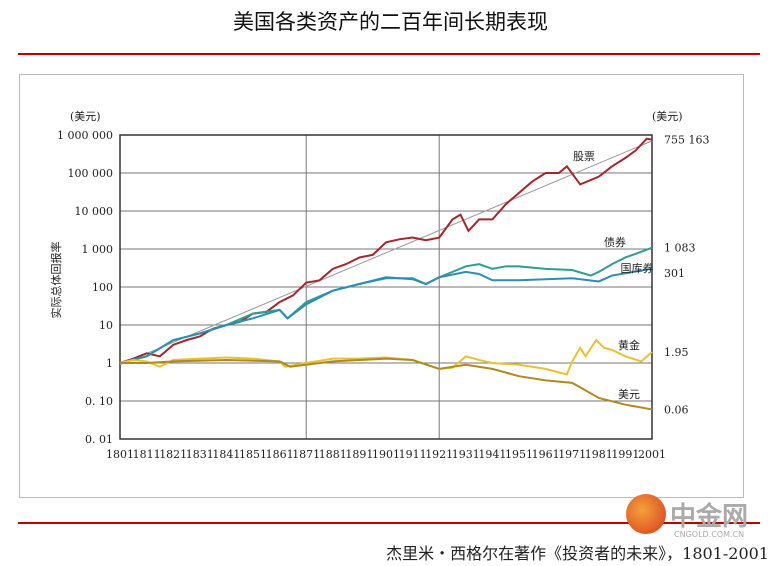  What do you see at coordinates (120, 454) in the screenshot?
I see `x-tick-label: 1801` at bounding box center [120, 454].